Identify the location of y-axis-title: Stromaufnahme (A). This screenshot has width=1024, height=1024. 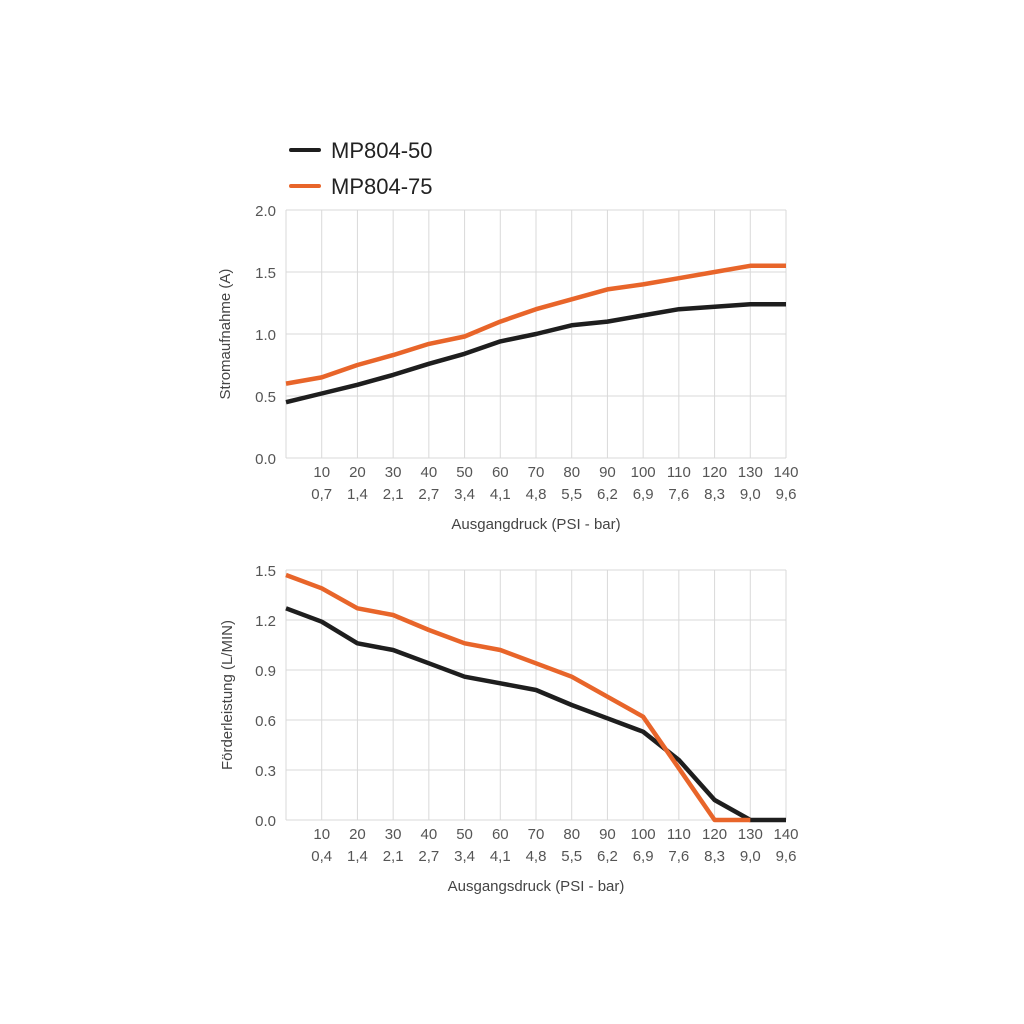
(225, 334).